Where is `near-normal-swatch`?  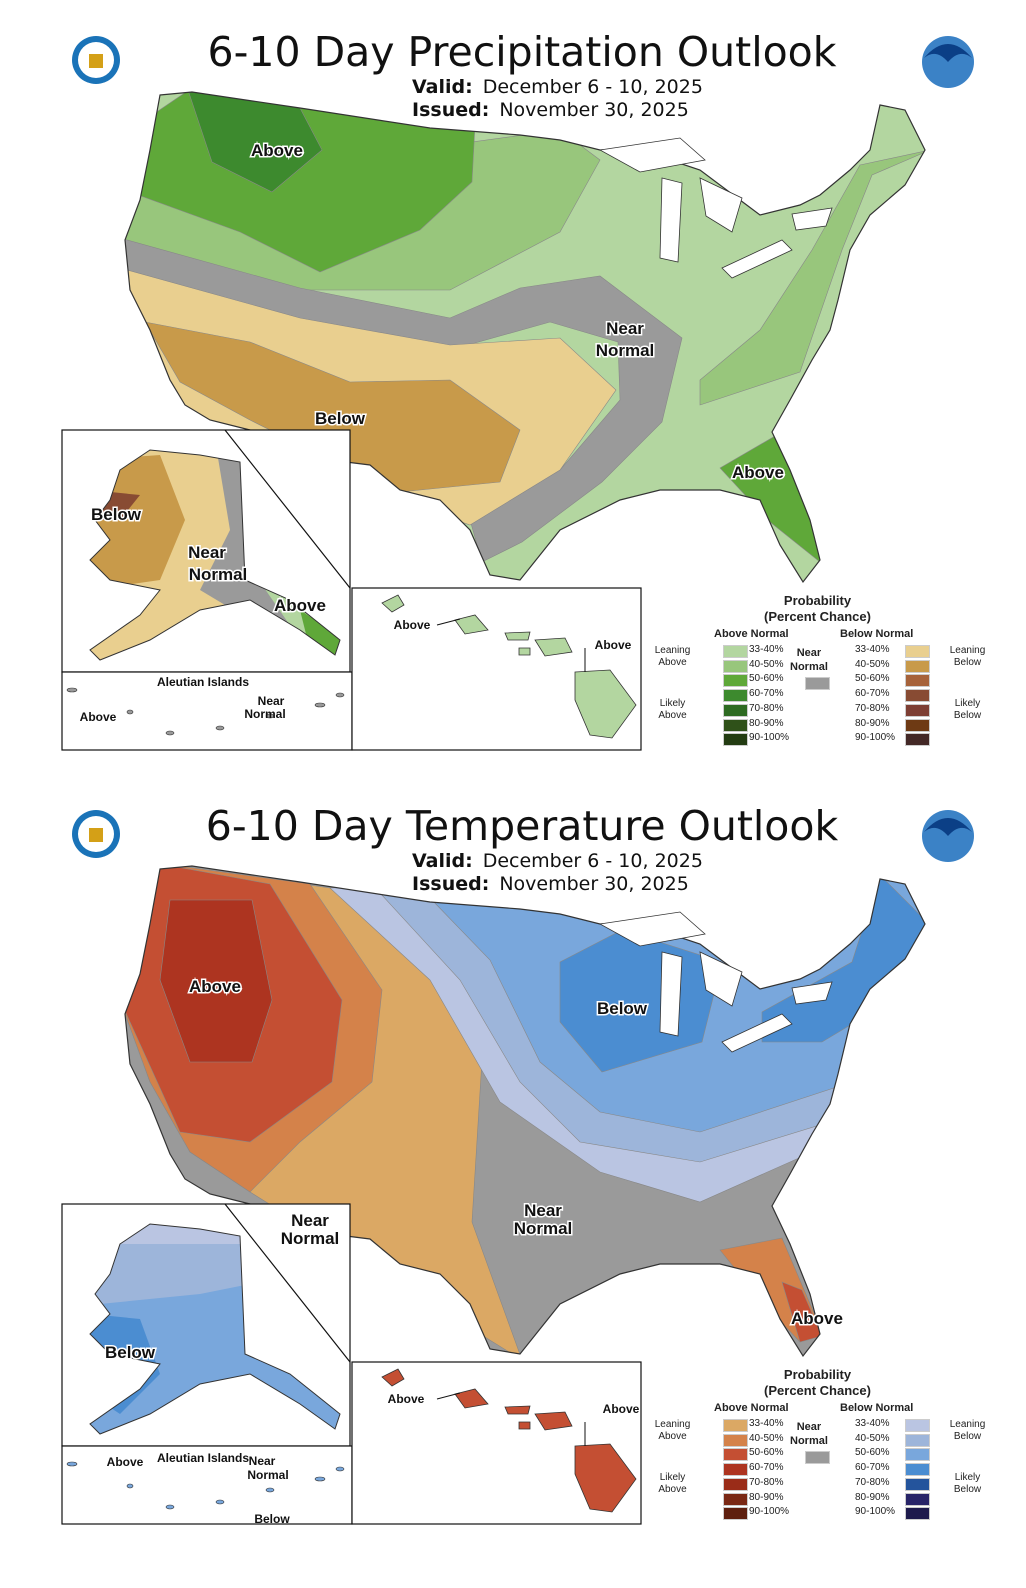
near-normal-swatch is located at coordinates (817, 1457).